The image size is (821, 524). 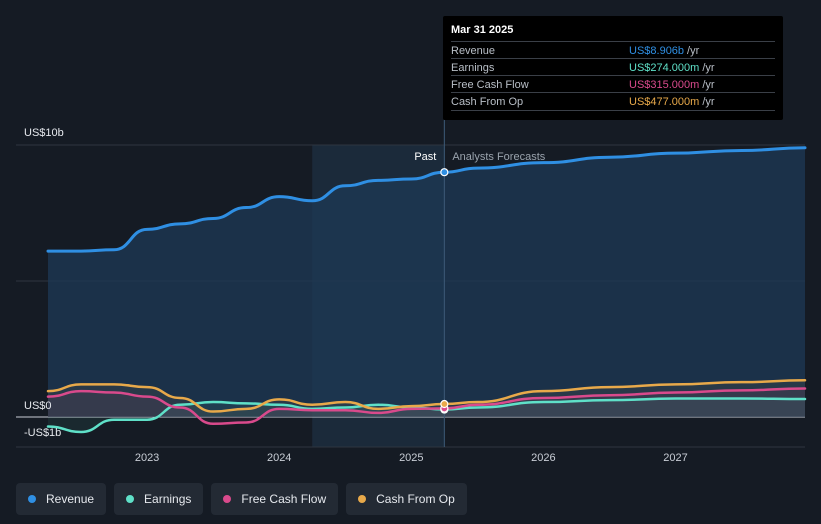 I want to click on cash-from-op-line, so click(x=426, y=396).